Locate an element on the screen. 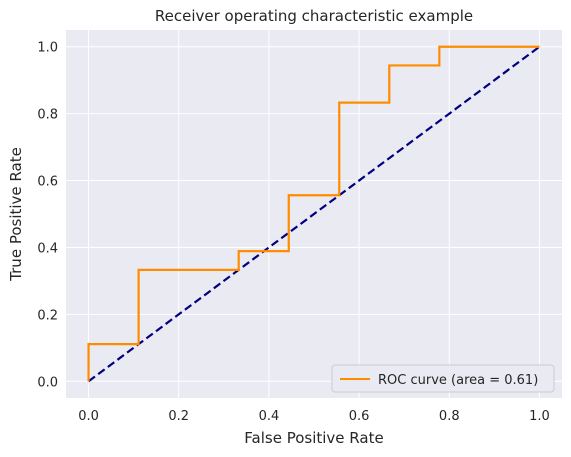 The height and width of the screenshot is (457, 571). legend-box is located at coordinates (443, 378).